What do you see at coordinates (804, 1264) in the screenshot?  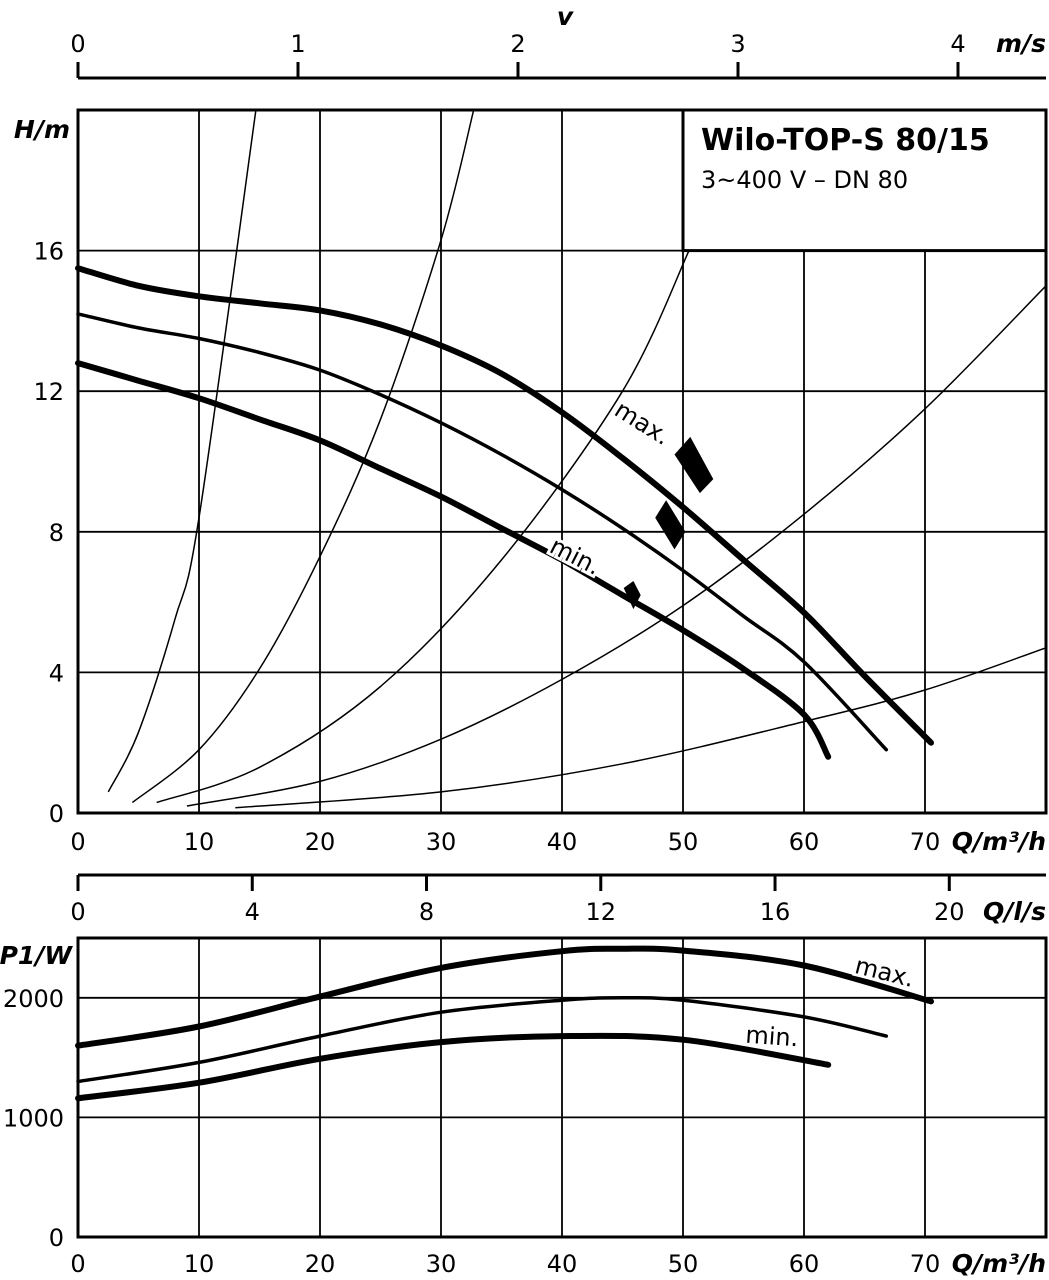 I see `q-axis-tick-lower: 60` at bounding box center [804, 1264].